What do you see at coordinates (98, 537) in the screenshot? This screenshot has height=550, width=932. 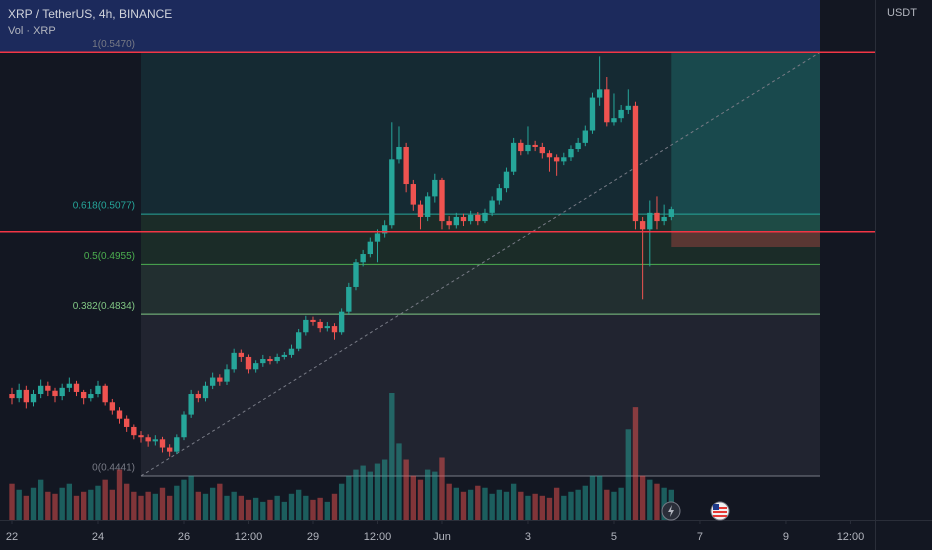 I see `x-tick-label: 24` at bounding box center [98, 537].